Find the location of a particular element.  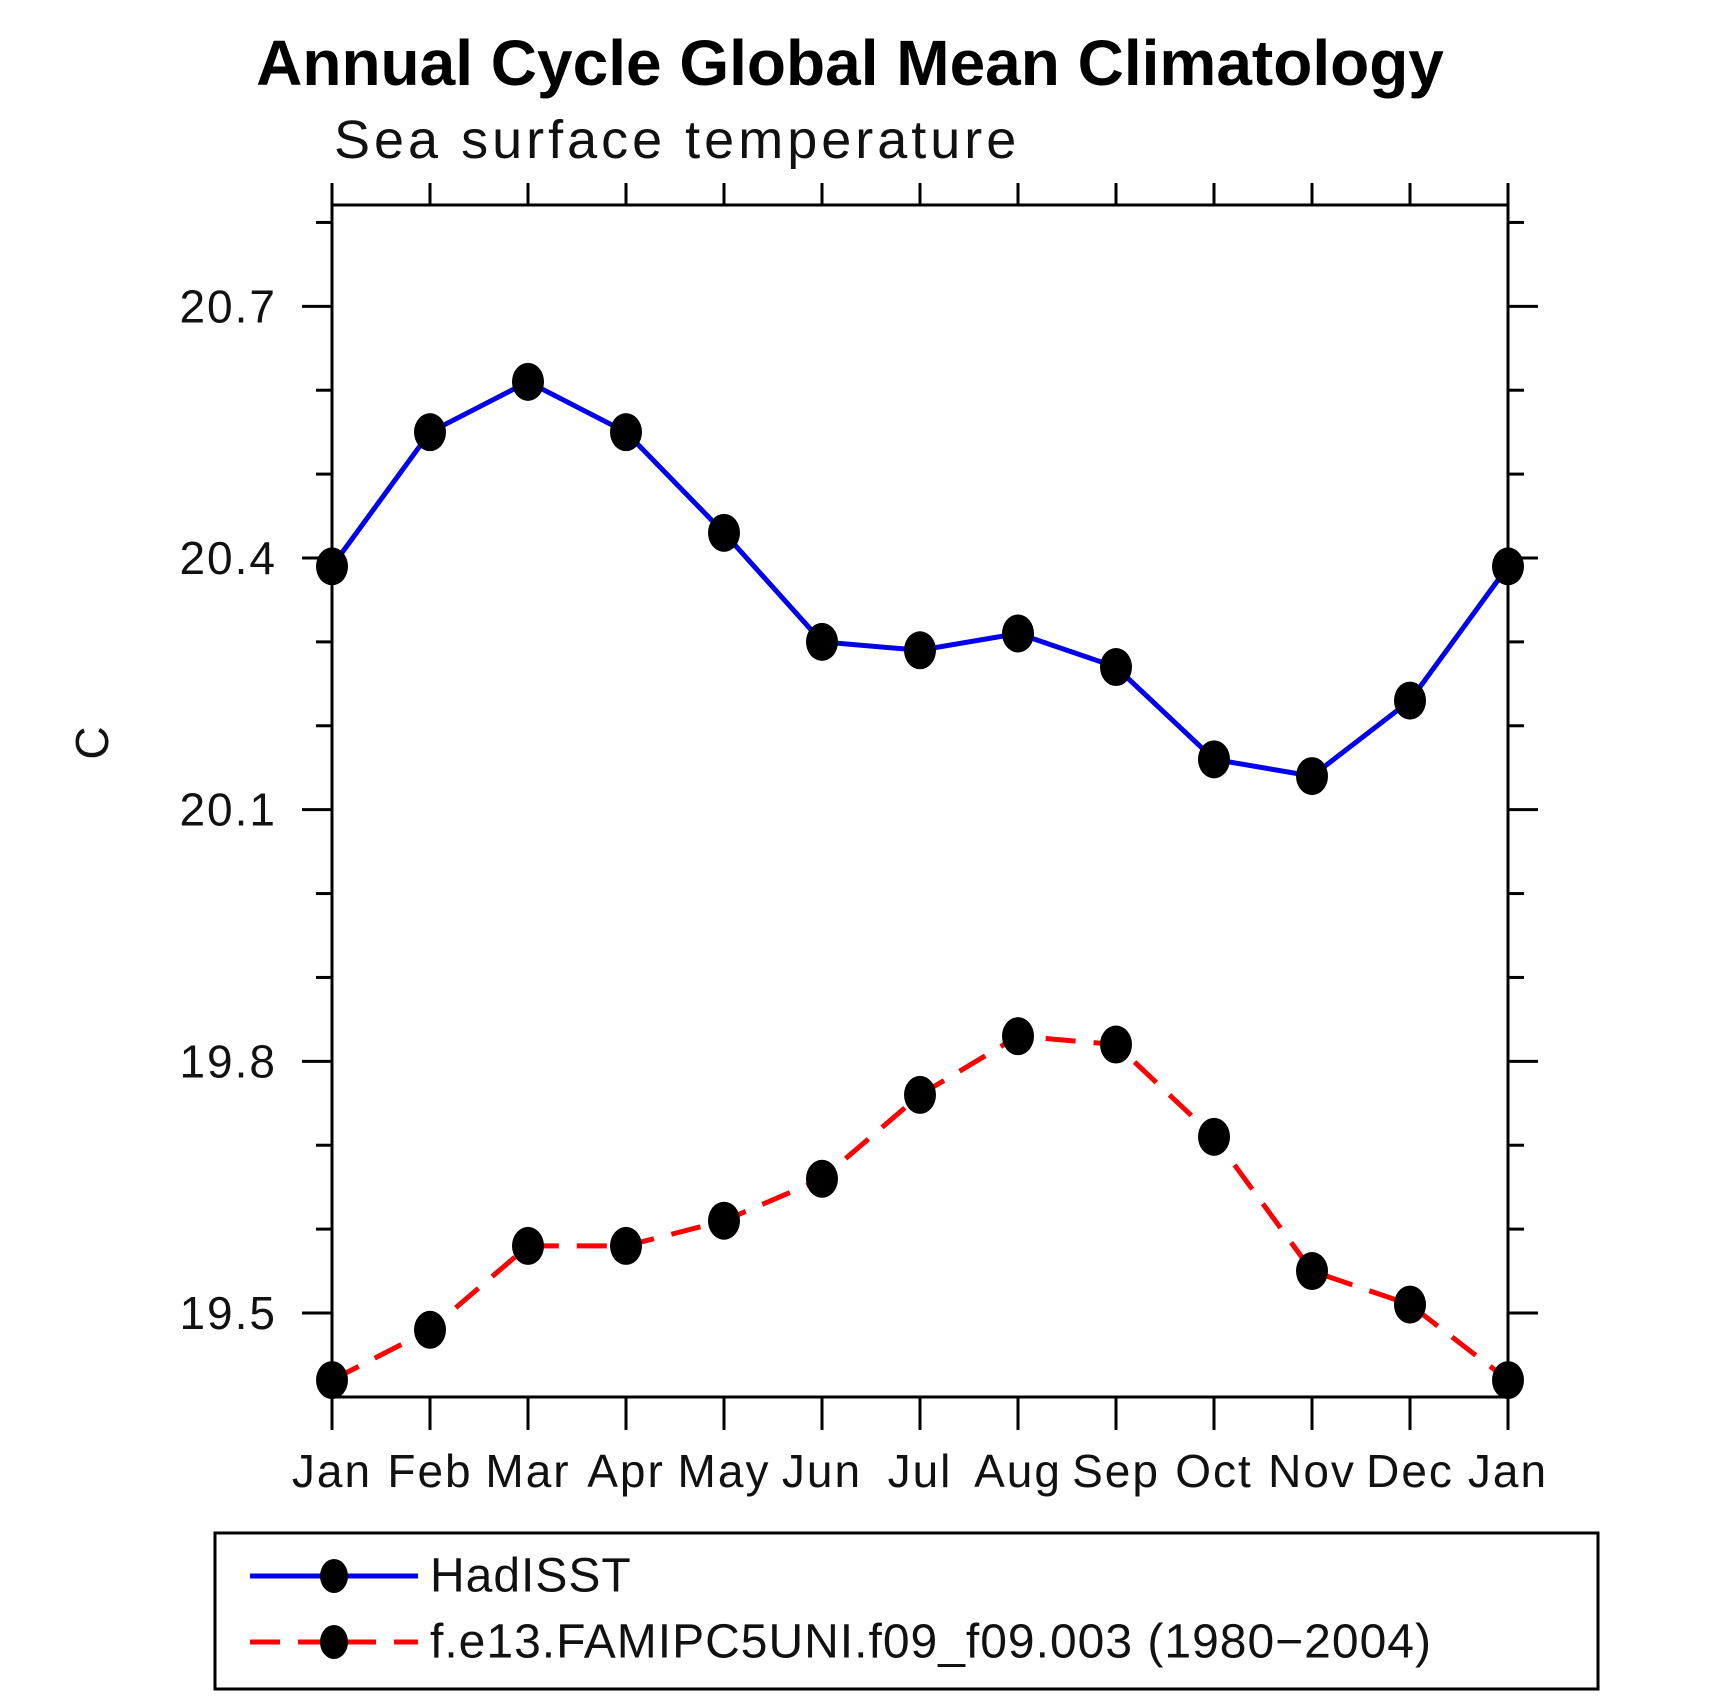

y-tick-label: 20.7 is located at coordinates (228, 306).